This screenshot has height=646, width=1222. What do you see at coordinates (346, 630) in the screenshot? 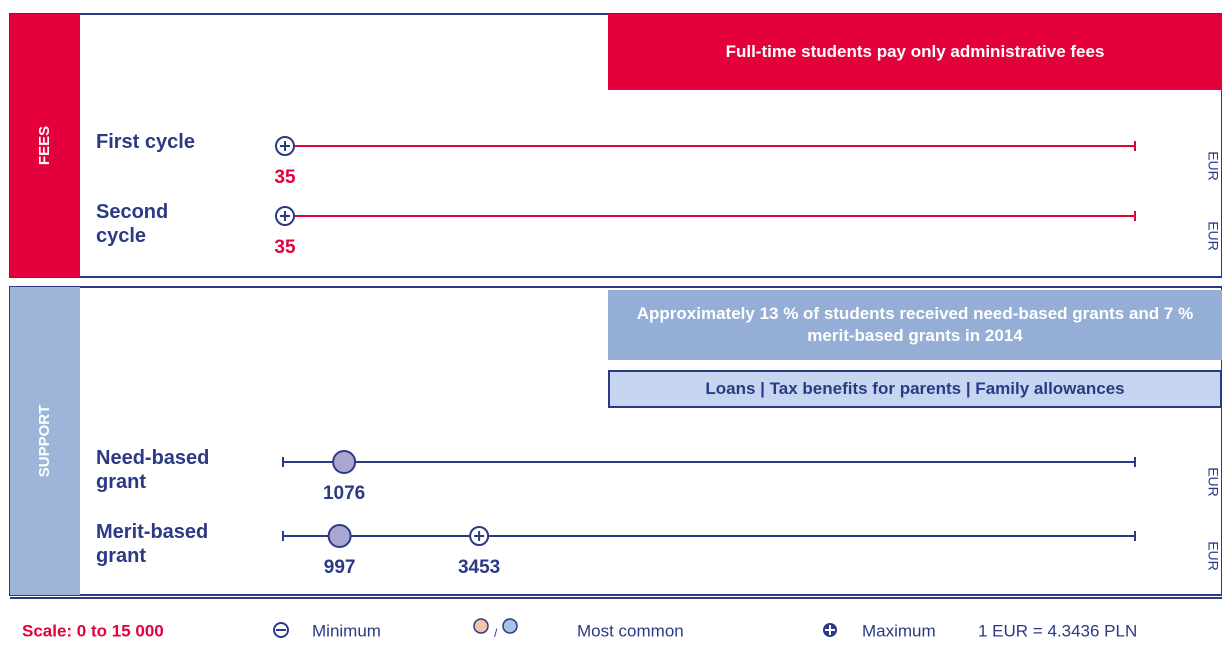
I see `legend-minimum: Minimum` at bounding box center [346, 630].